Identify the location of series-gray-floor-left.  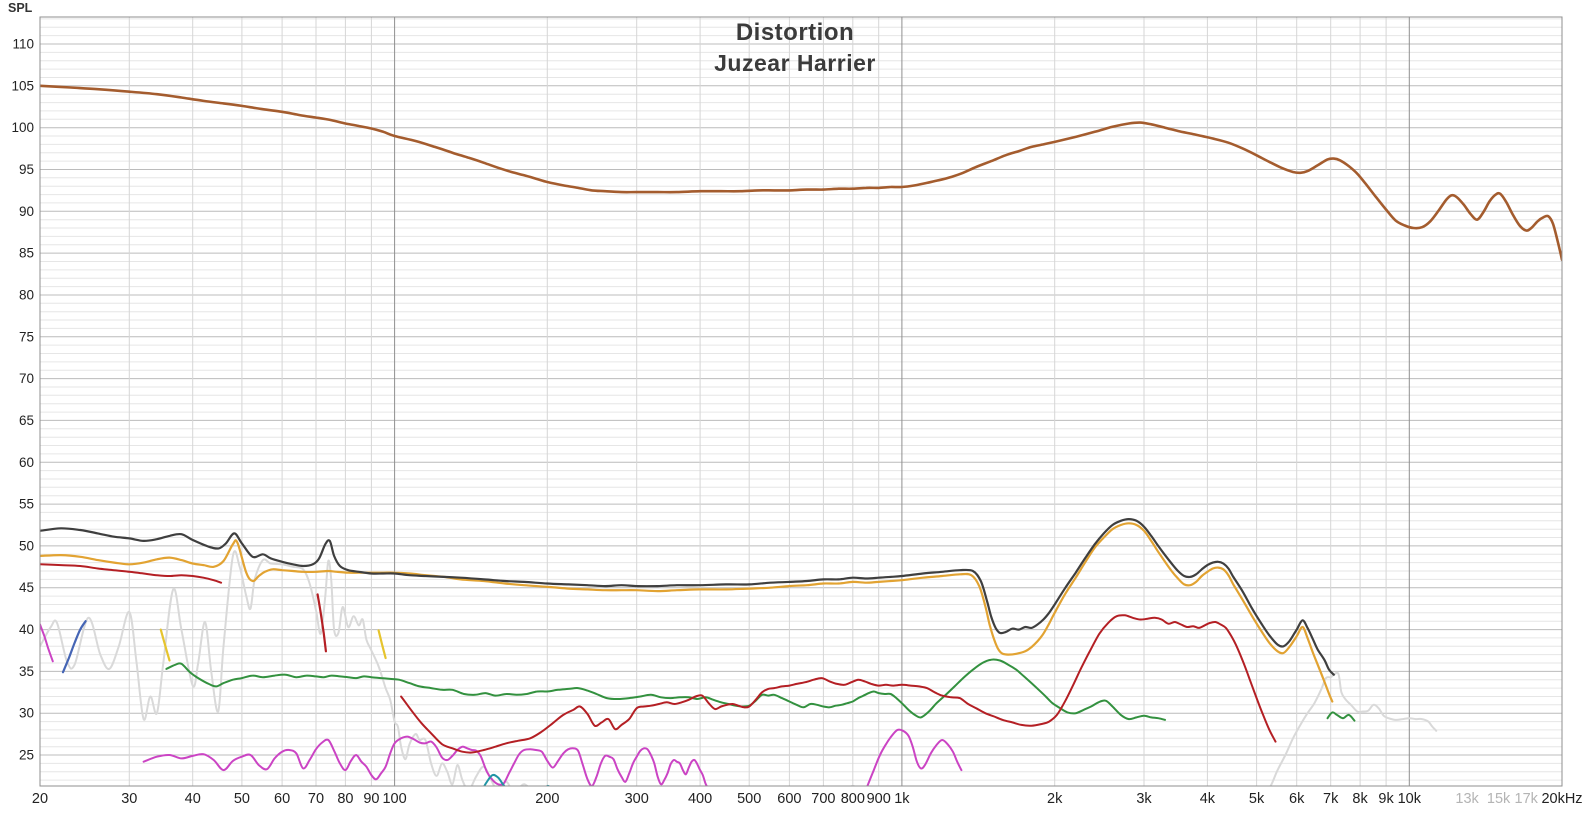
(294, 668).